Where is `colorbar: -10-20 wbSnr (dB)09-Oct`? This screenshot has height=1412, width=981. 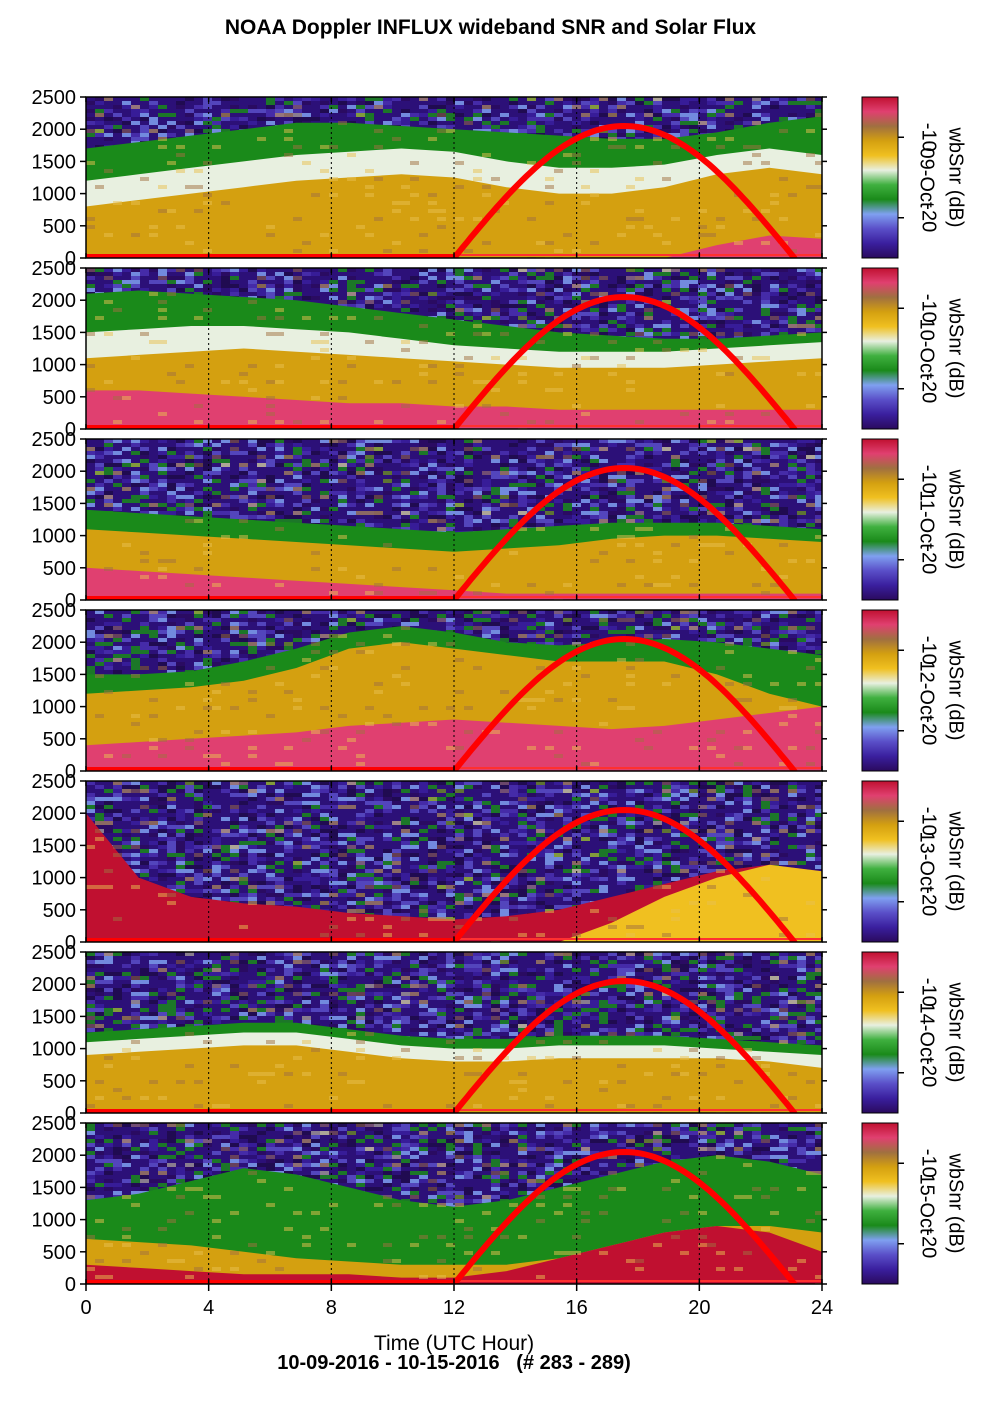
colorbar: -10-20 wbSnr (dB)09-Oct is located at coordinates (914, 177).